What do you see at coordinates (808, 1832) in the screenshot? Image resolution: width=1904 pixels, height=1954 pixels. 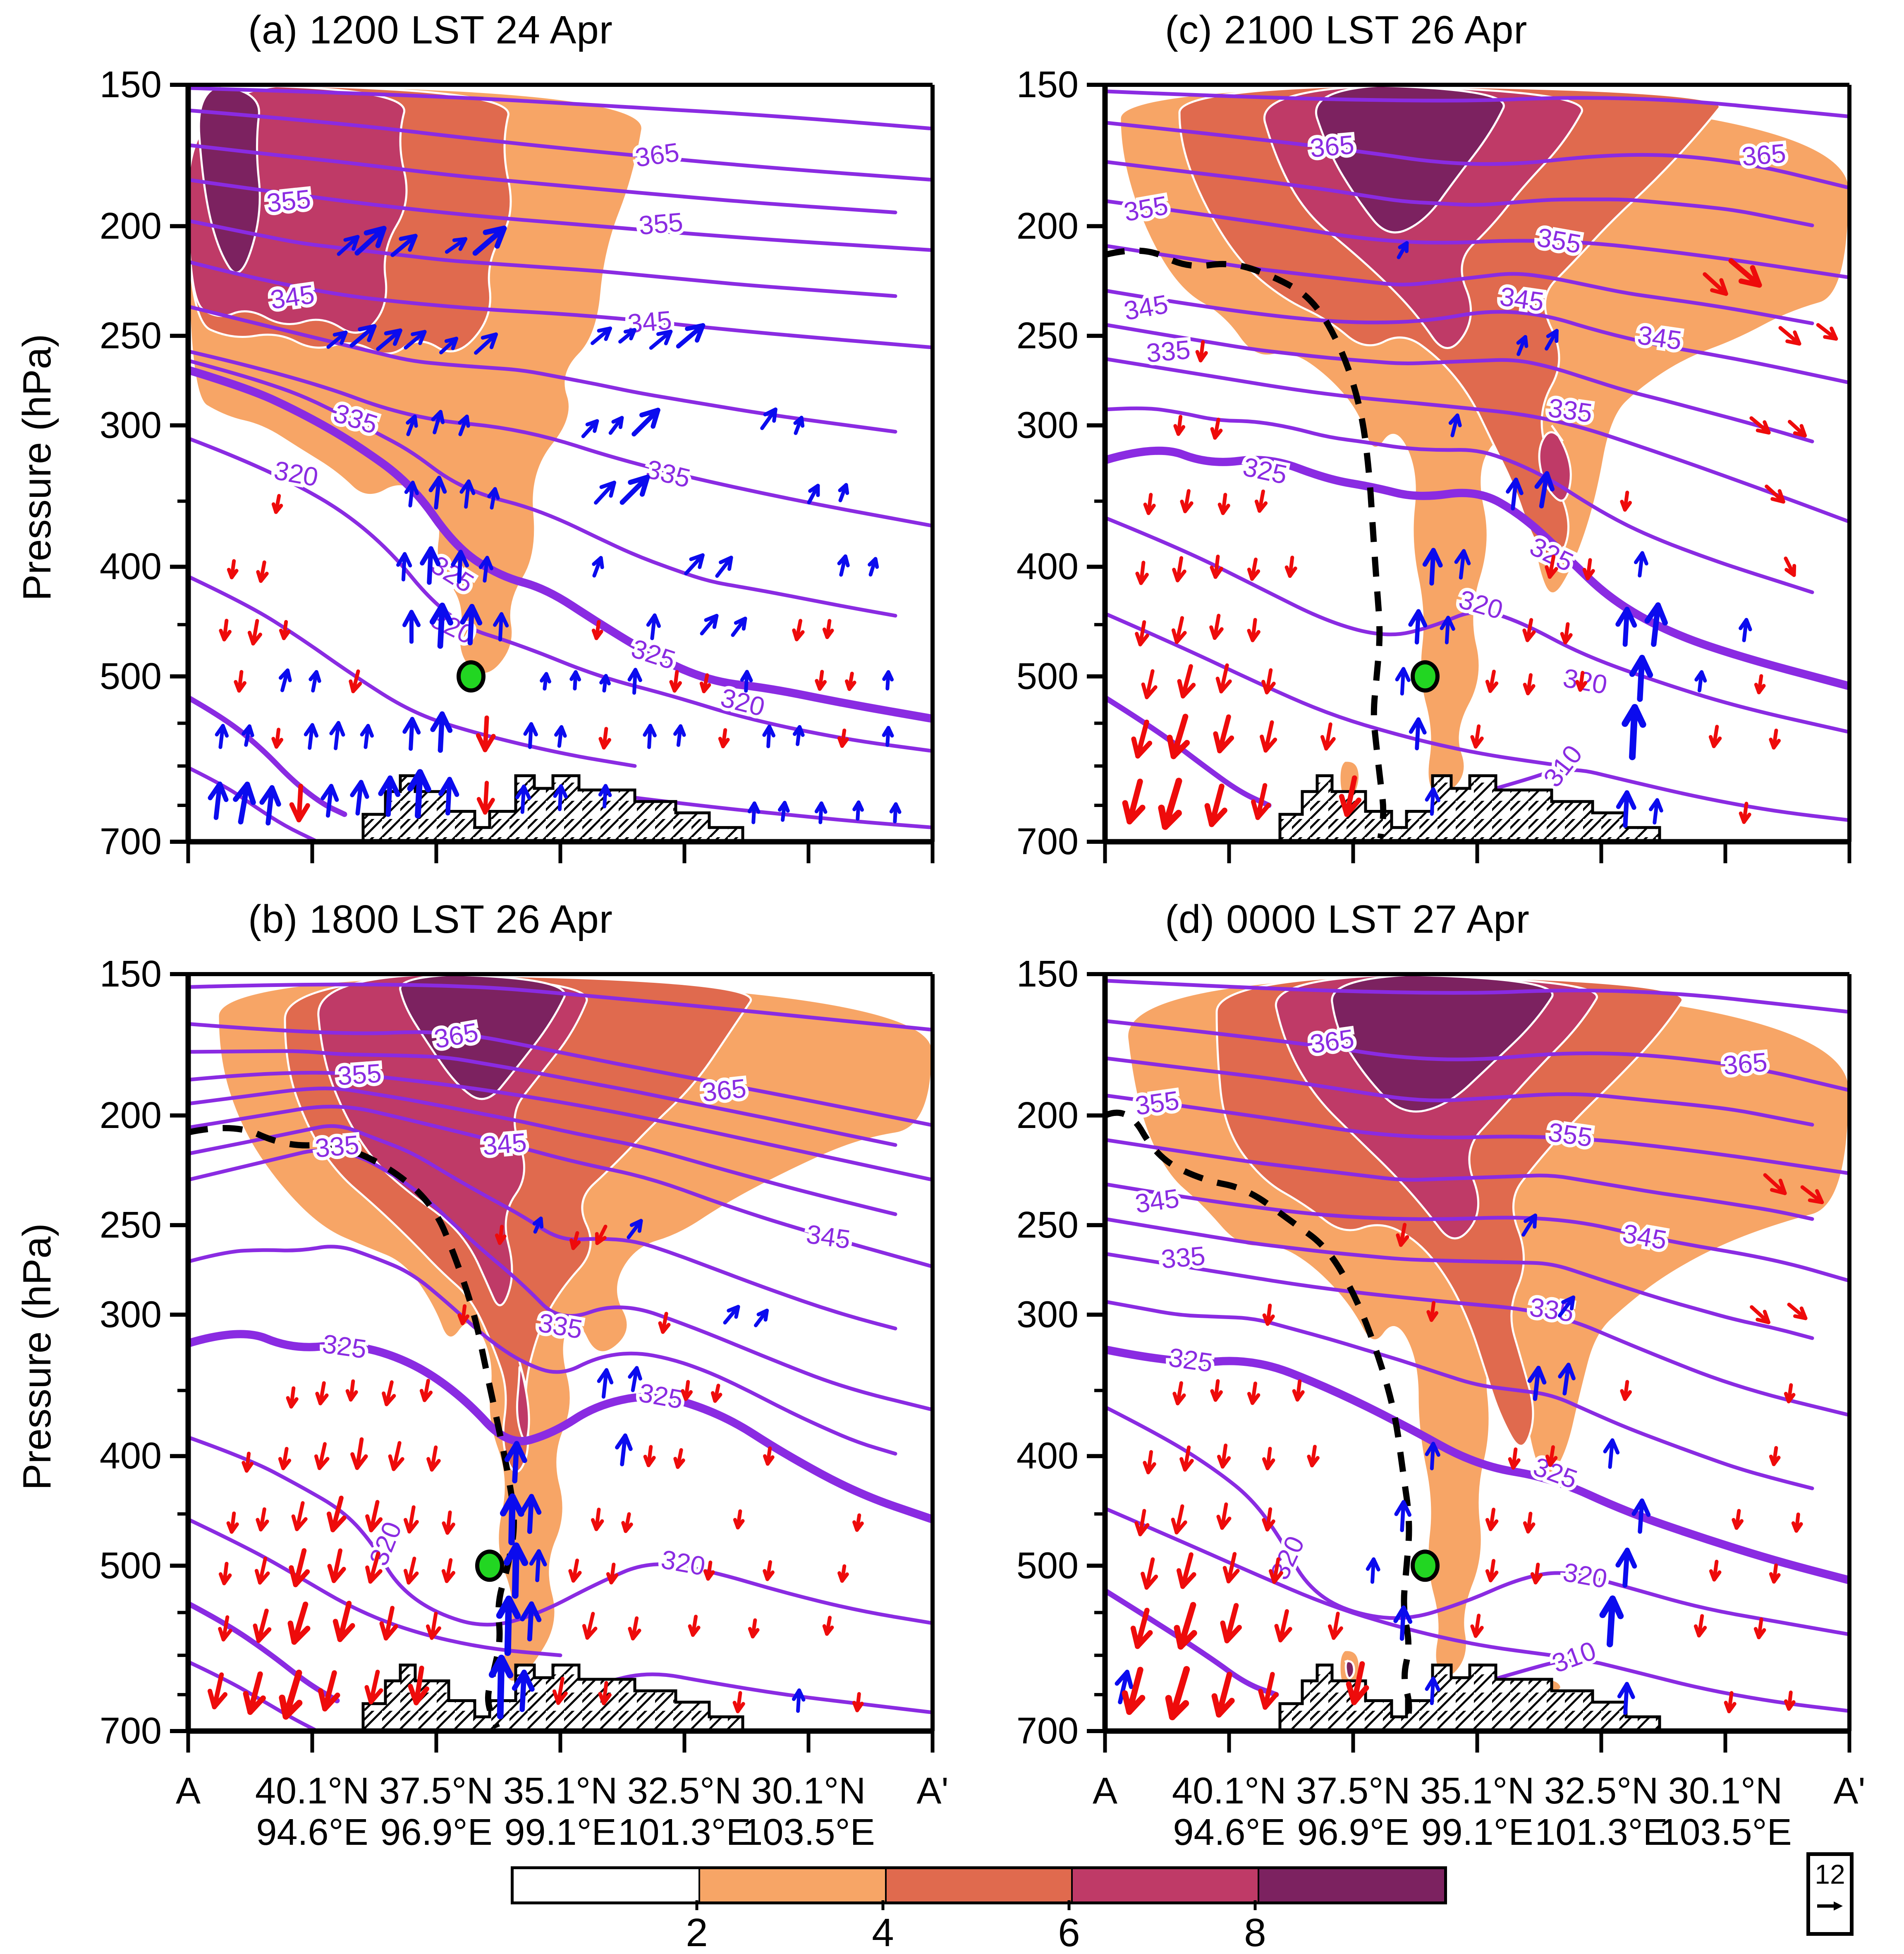 I see `x-label-lon: 103.5°E` at bounding box center [808, 1832].